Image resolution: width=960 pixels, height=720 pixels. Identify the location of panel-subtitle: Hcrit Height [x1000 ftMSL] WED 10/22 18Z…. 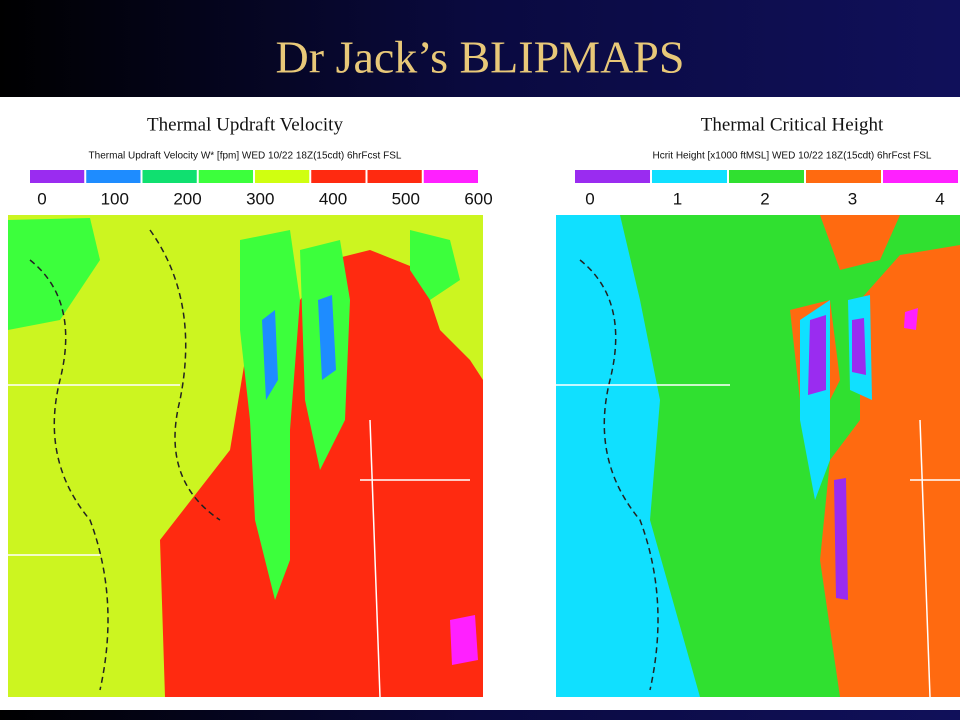
(792, 156).